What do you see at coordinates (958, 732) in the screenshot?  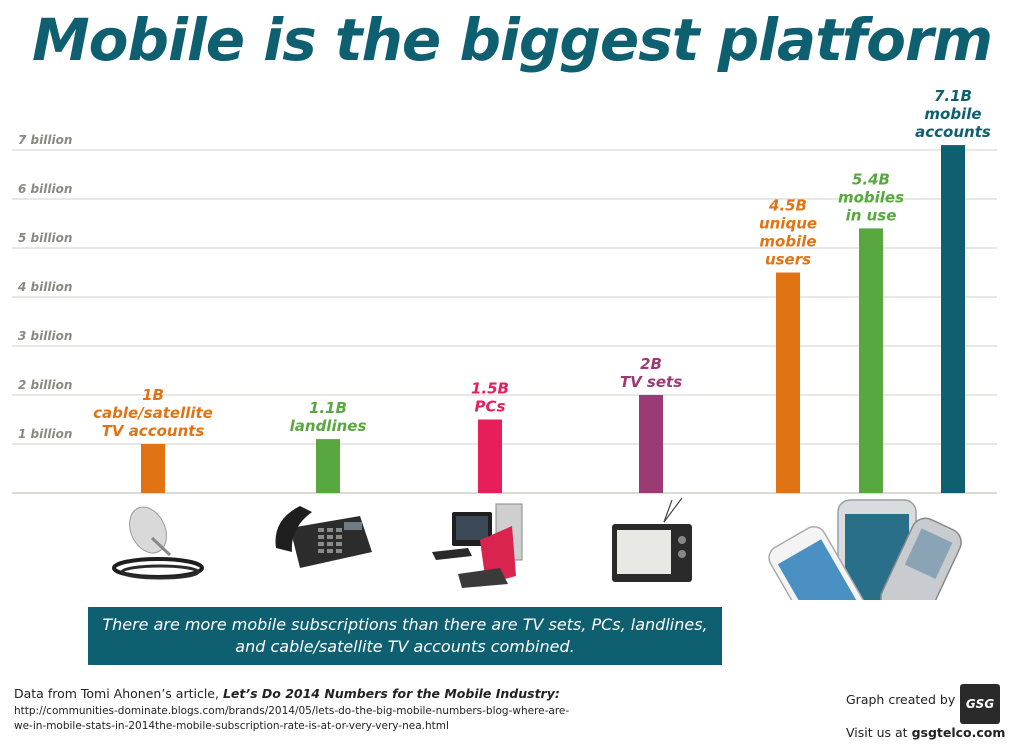 I see `site-link: gsgtelco.com` at bounding box center [958, 732].